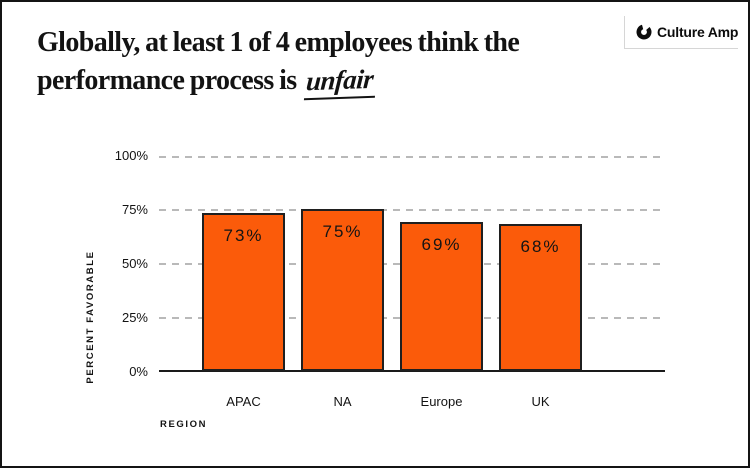 The width and height of the screenshot is (750, 468). Describe the element at coordinates (342, 231) in the screenshot. I see `bar-value-label-na: 75%` at that location.